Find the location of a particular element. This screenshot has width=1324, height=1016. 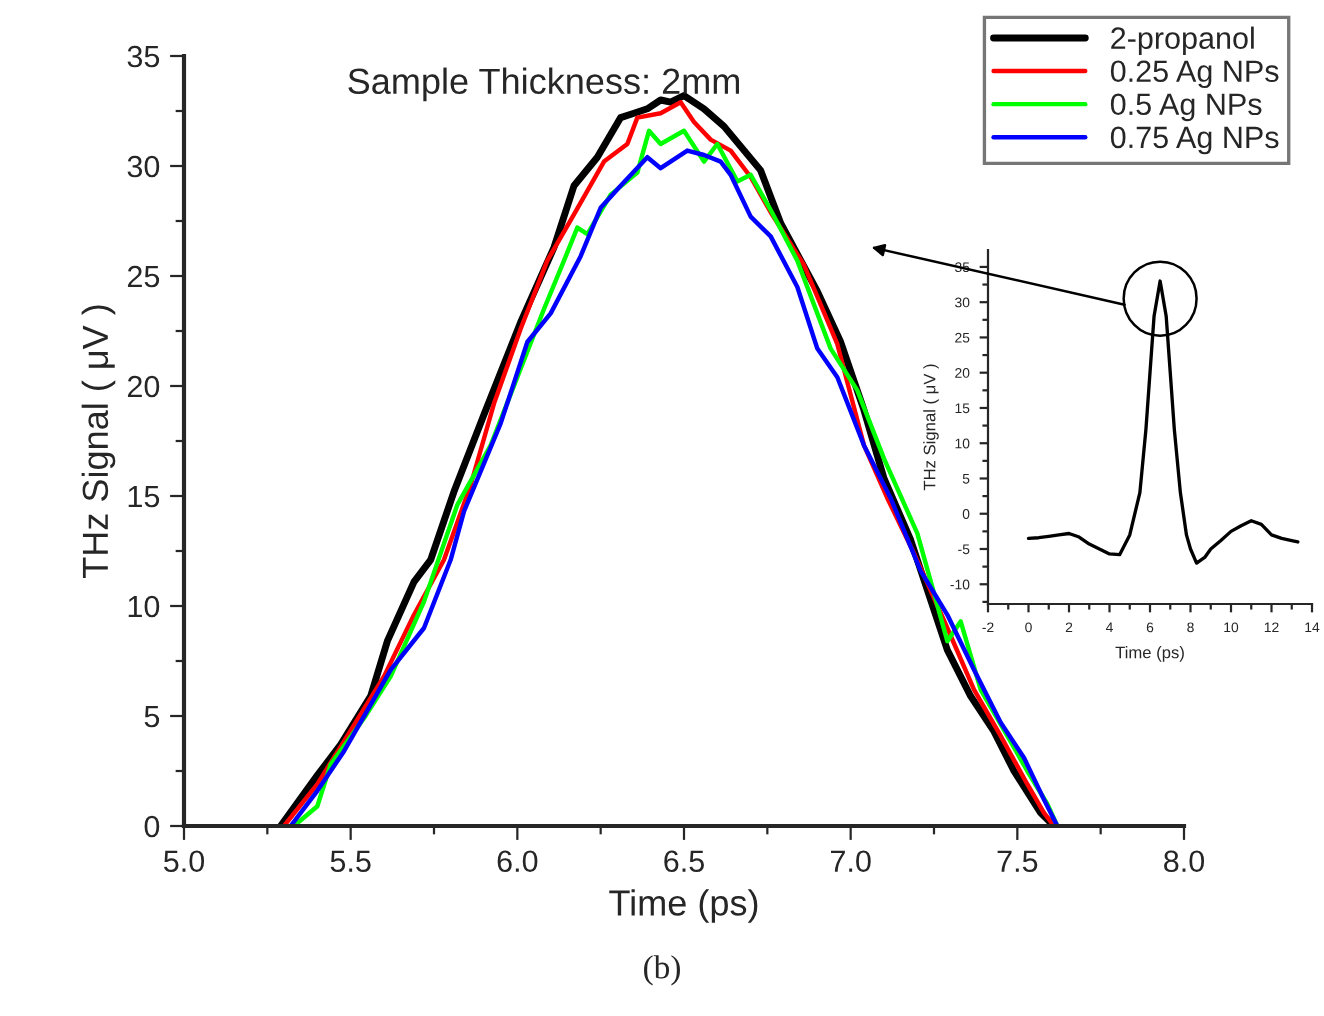

legend-label: 0.75 Ag NPs is located at coordinates (1194, 140).